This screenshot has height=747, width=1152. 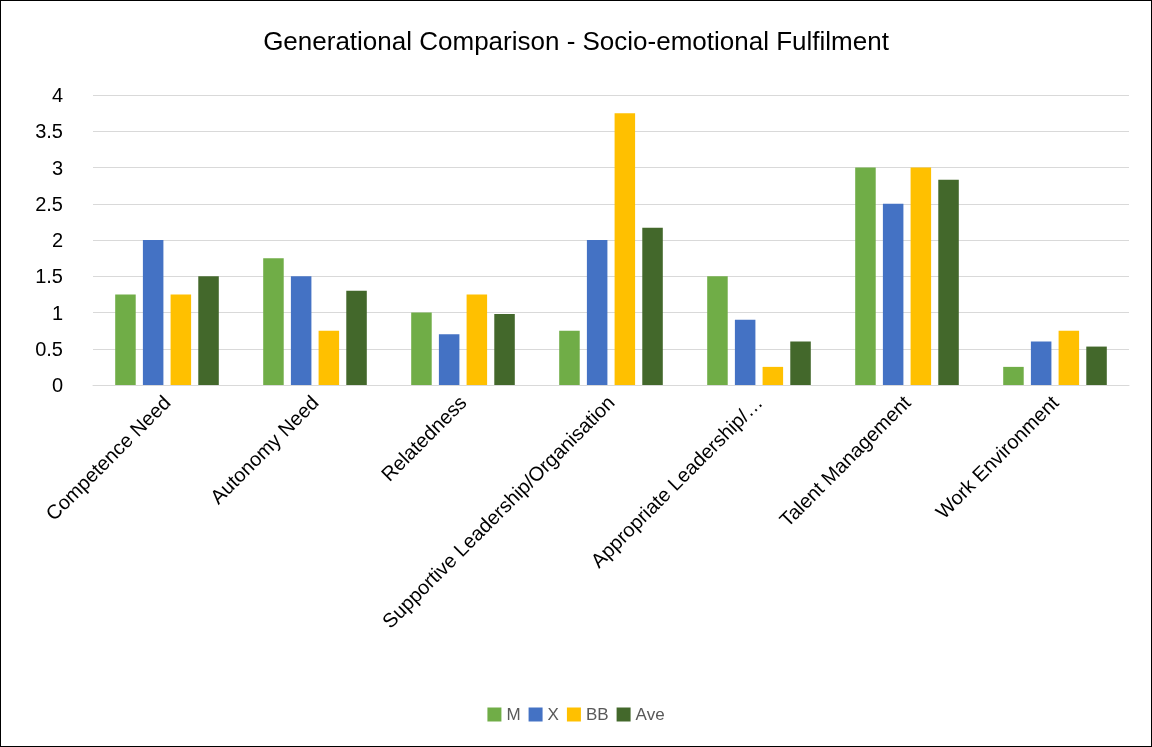 What do you see at coordinates (57, 312) in the screenshot?
I see `y-tick-label: 1` at bounding box center [57, 312].